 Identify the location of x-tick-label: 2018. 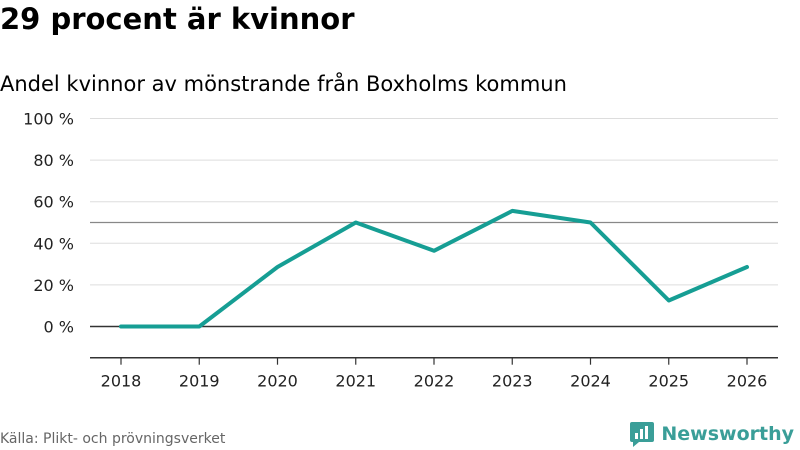
(121, 381).